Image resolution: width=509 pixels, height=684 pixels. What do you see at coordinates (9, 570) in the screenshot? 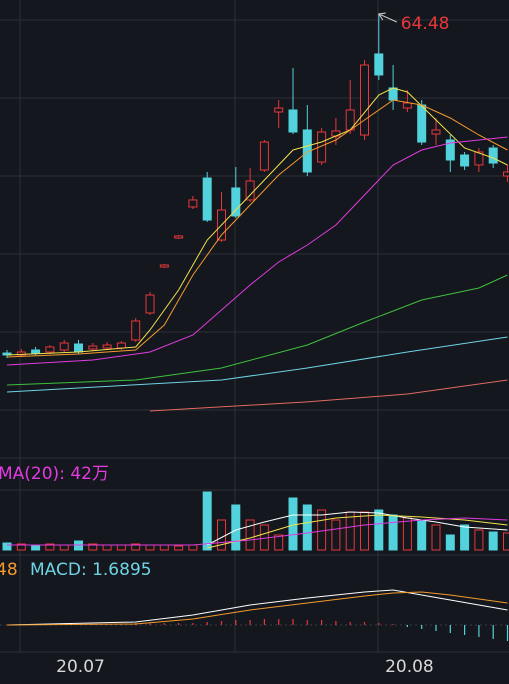
I see `dea-label: 48` at bounding box center [9, 570].